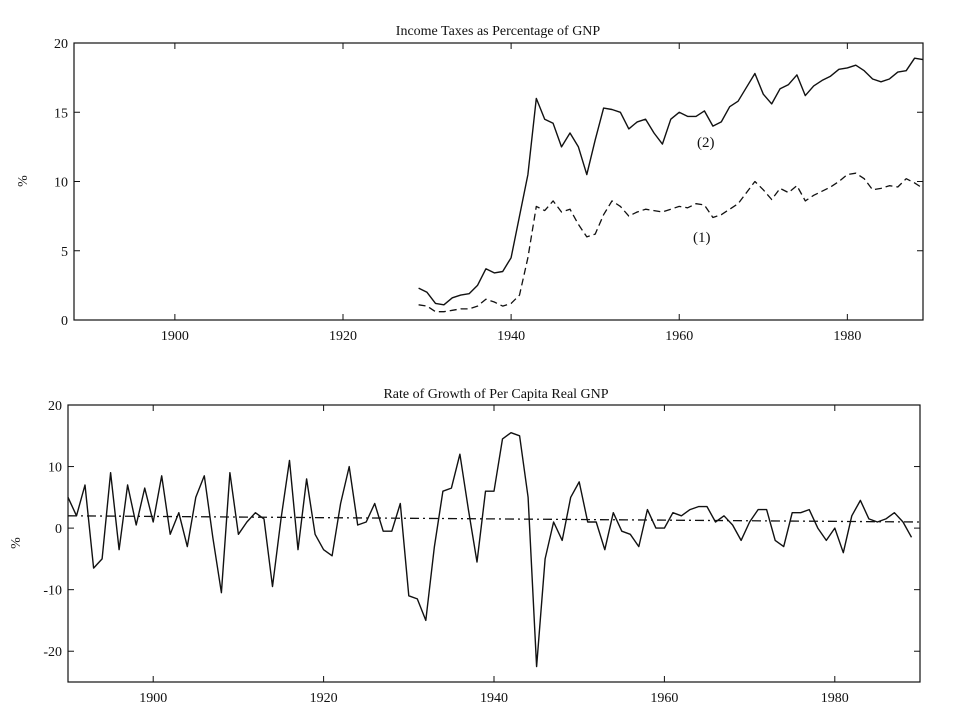 The height and width of the screenshot is (716, 966). I want to click on y-tick-label: 5, so click(64, 252).